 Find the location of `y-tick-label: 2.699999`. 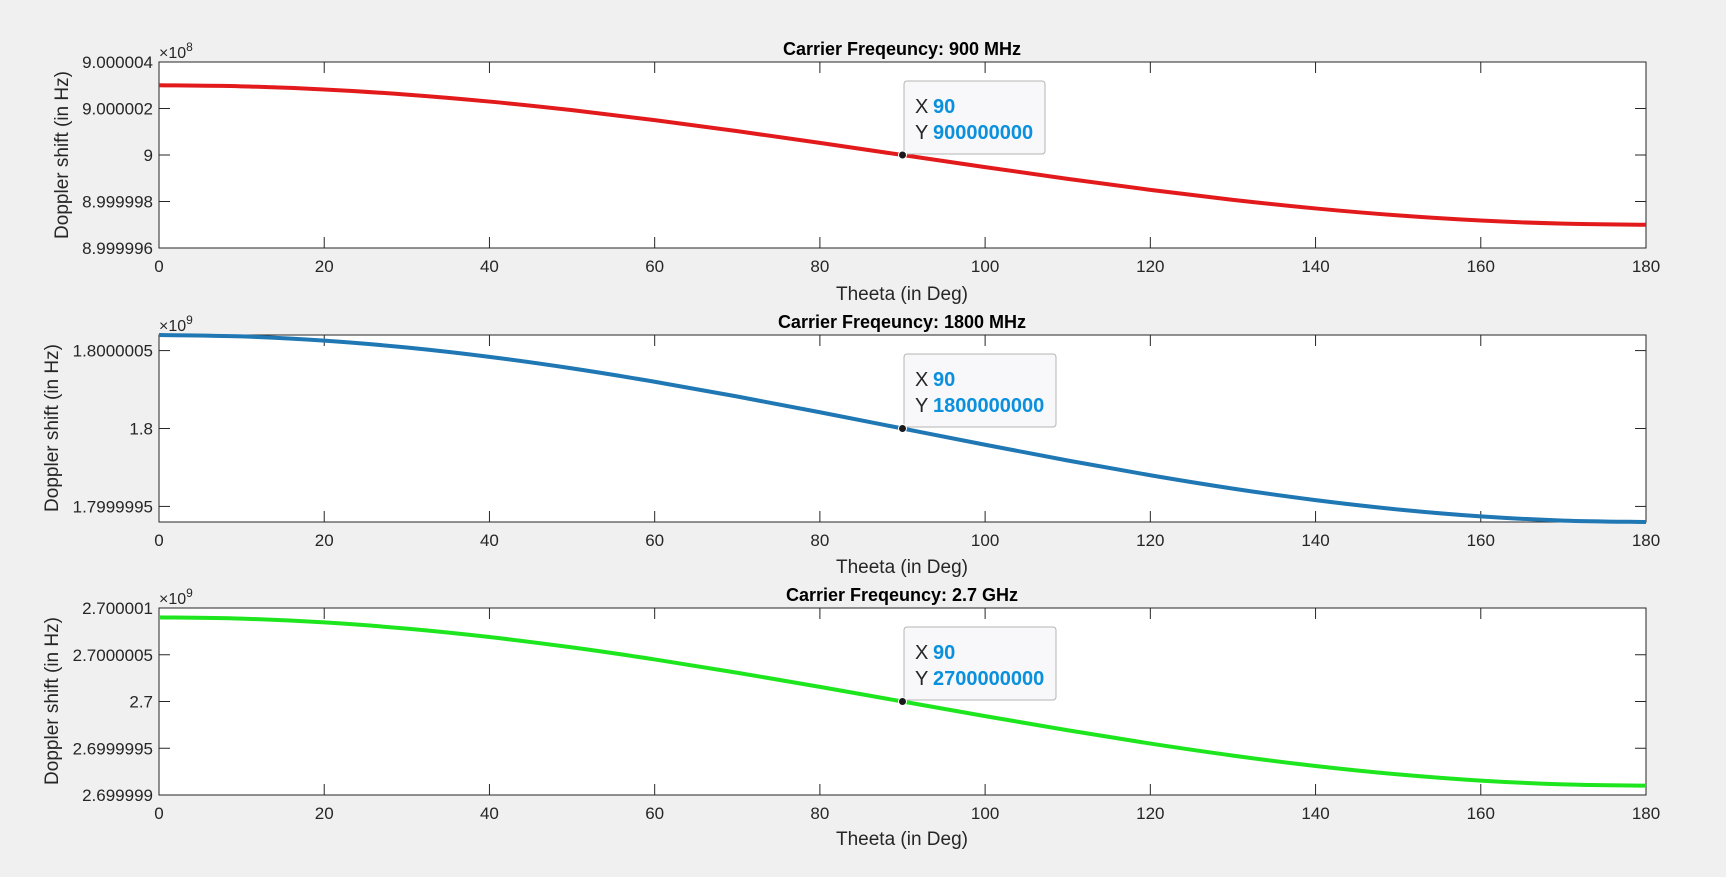

y-tick-label: 2.699999 is located at coordinates (117, 795).